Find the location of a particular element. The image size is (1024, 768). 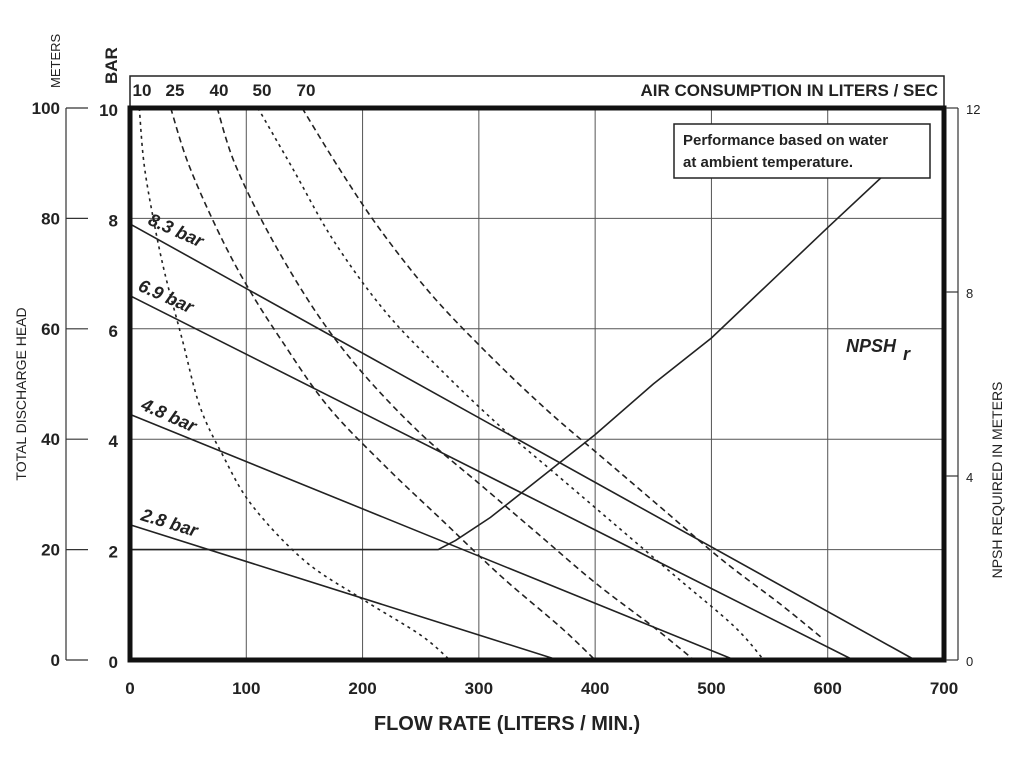

note-box is located at coordinates (802, 151).